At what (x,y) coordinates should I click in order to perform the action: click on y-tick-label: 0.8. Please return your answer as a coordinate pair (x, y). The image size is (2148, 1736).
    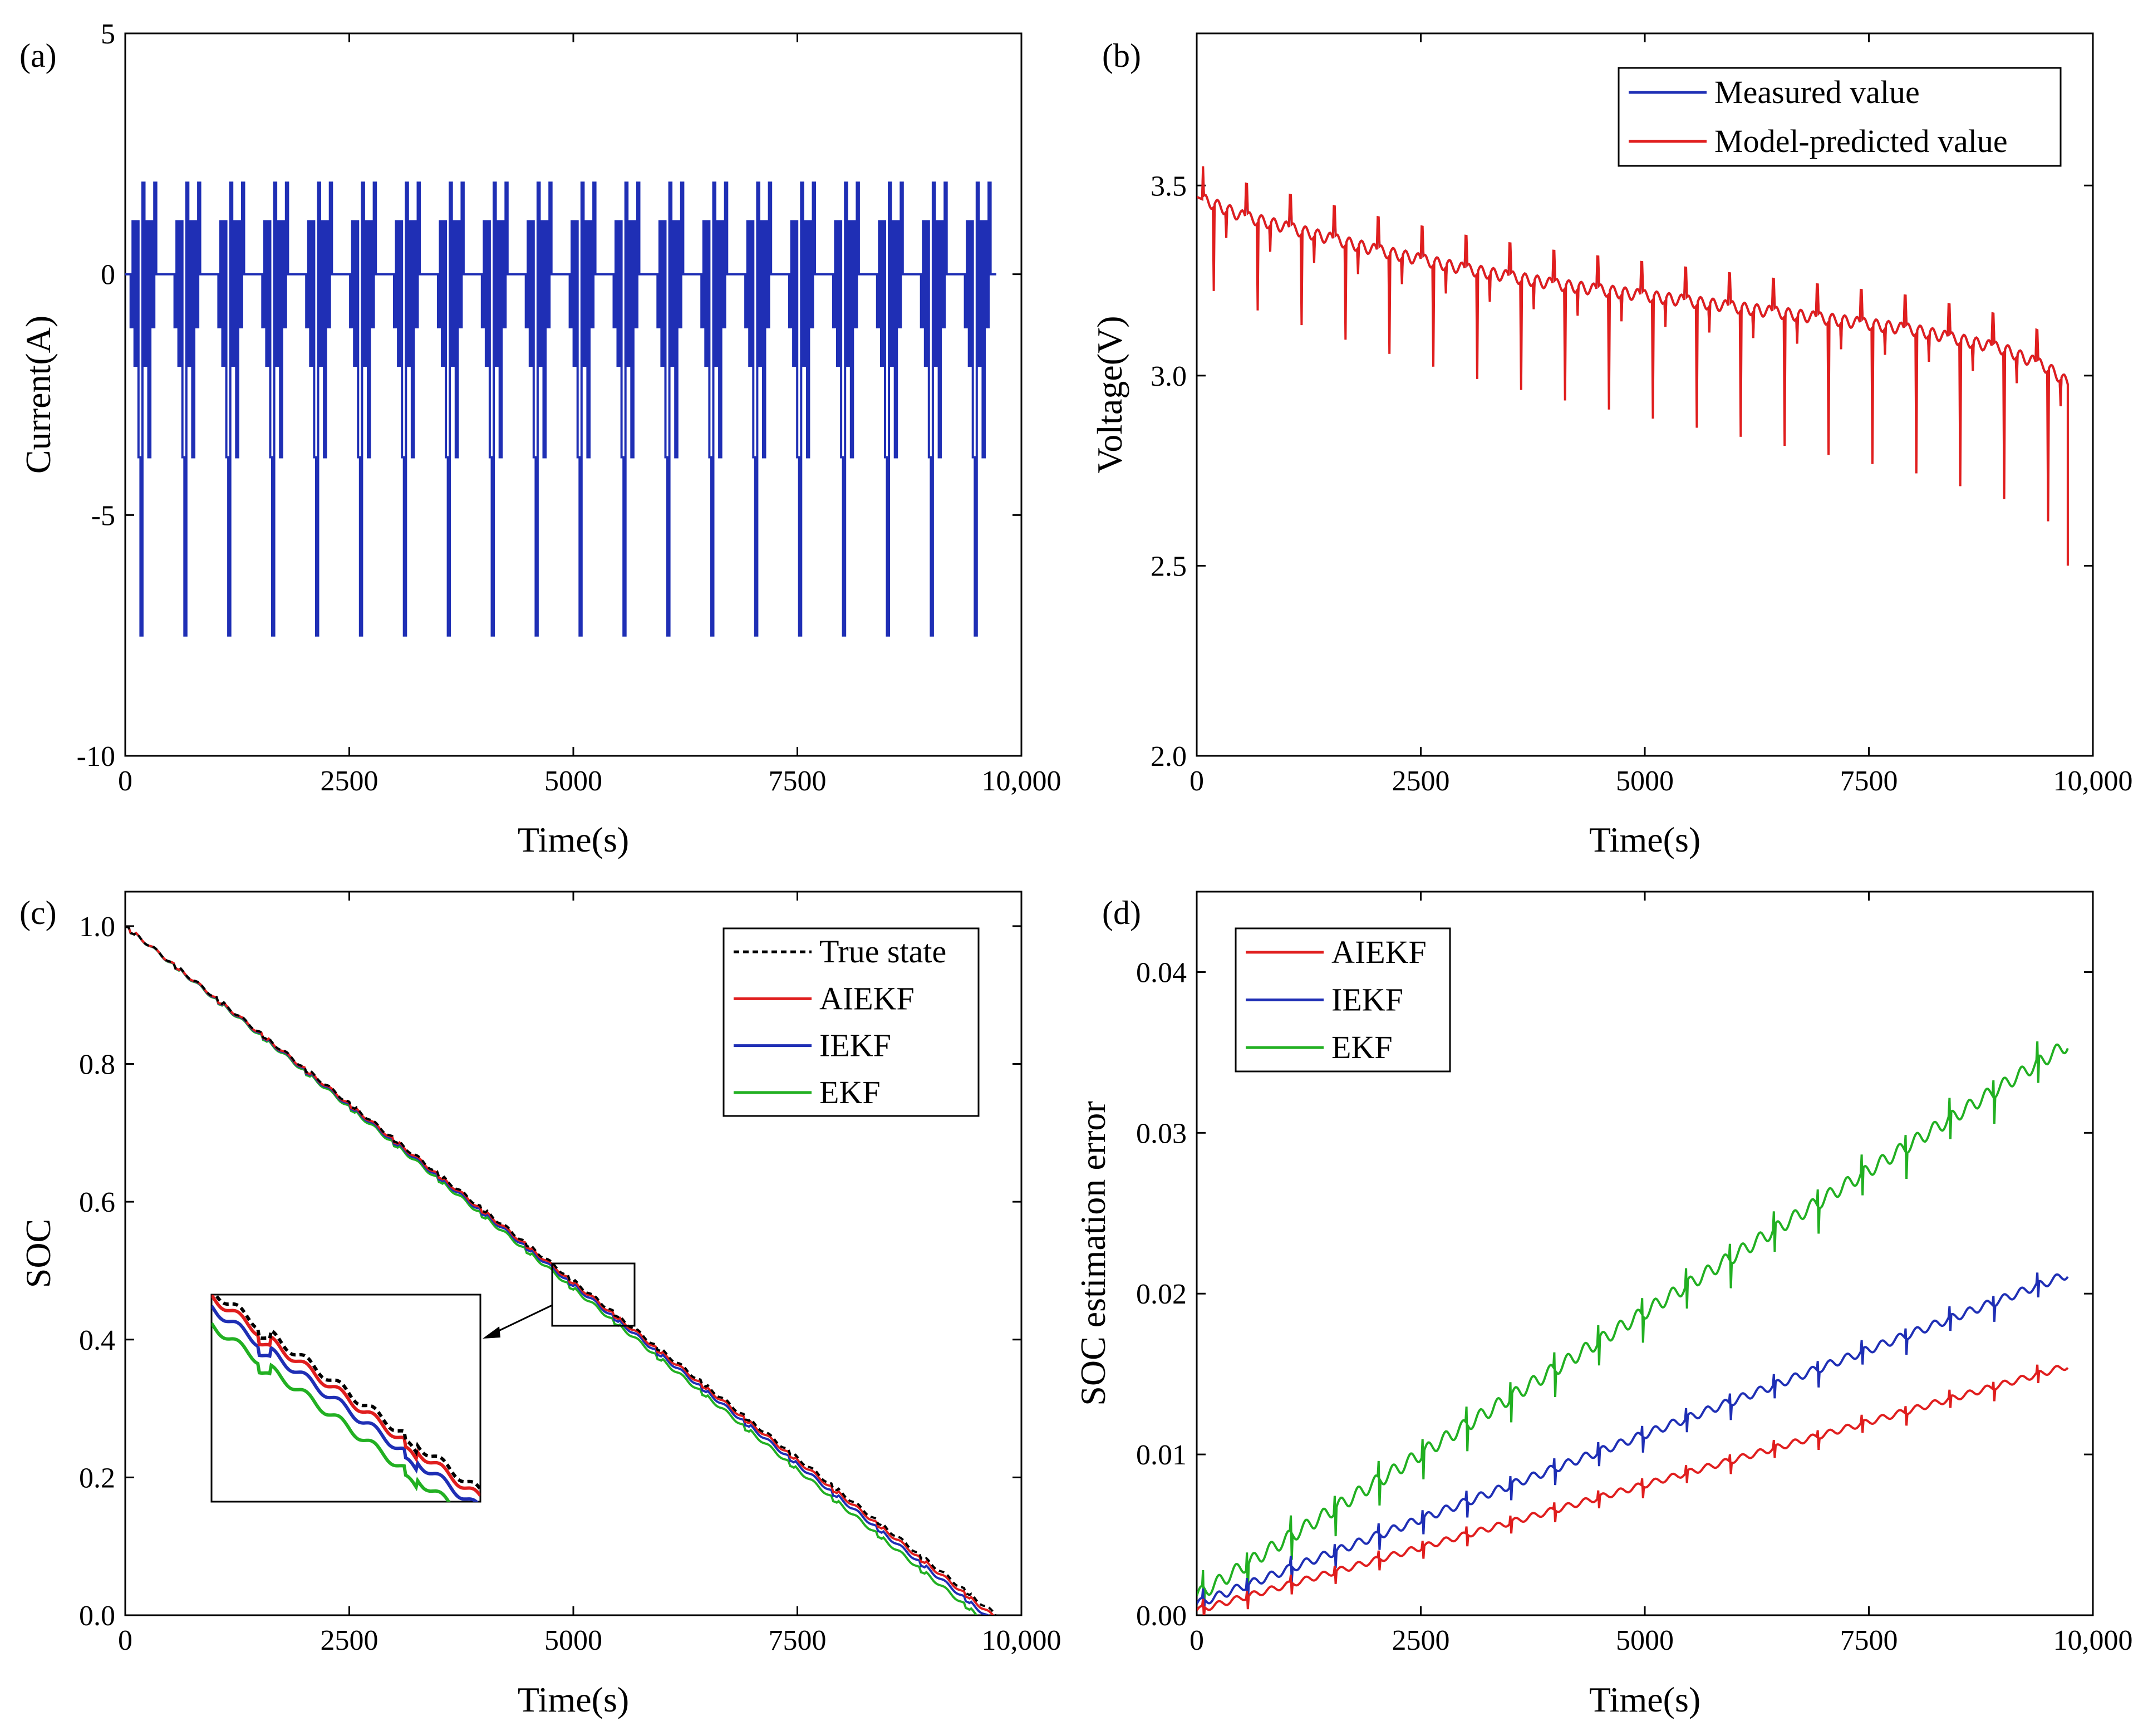
    Looking at the image, I should click on (97, 1065).